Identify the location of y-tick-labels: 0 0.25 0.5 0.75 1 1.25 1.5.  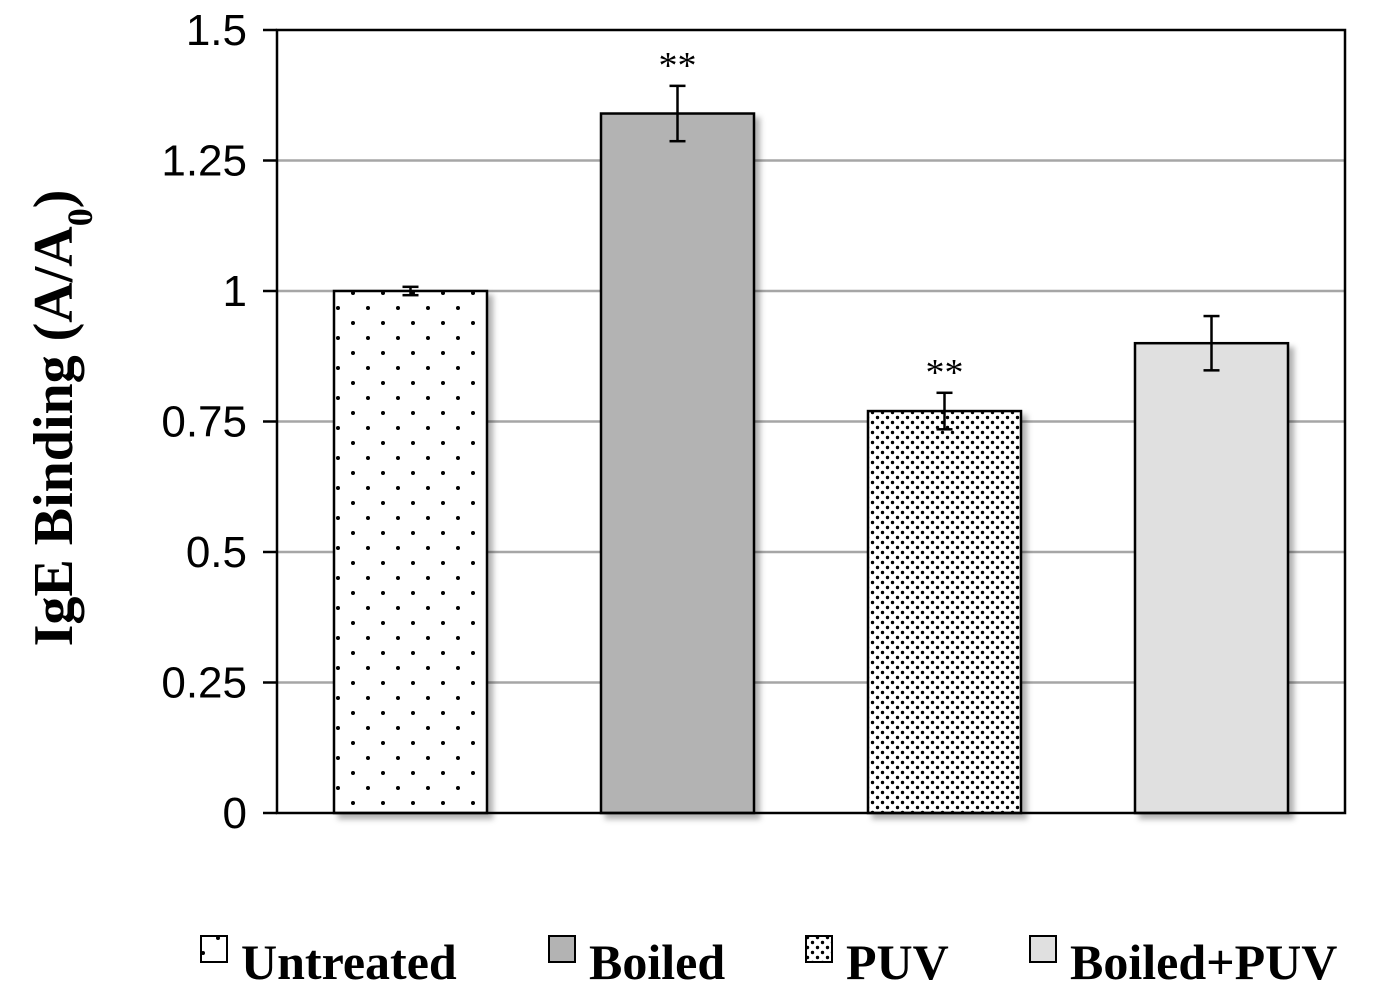
(204, 422).